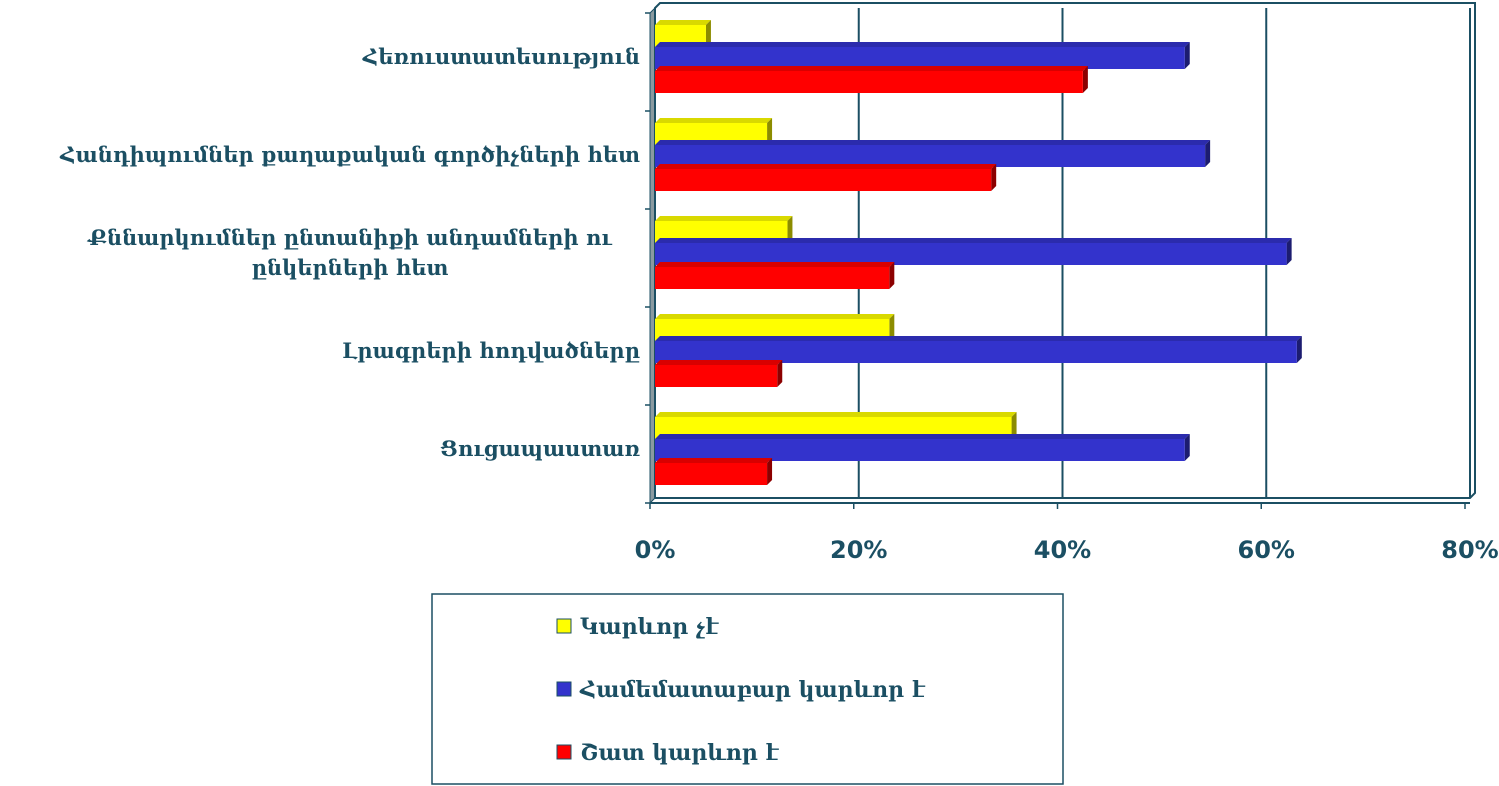  Describe the element at coordinates (752, 690) in the screenshot. I see `legend-label: Համեմատաբար կարևոր է` at that location.